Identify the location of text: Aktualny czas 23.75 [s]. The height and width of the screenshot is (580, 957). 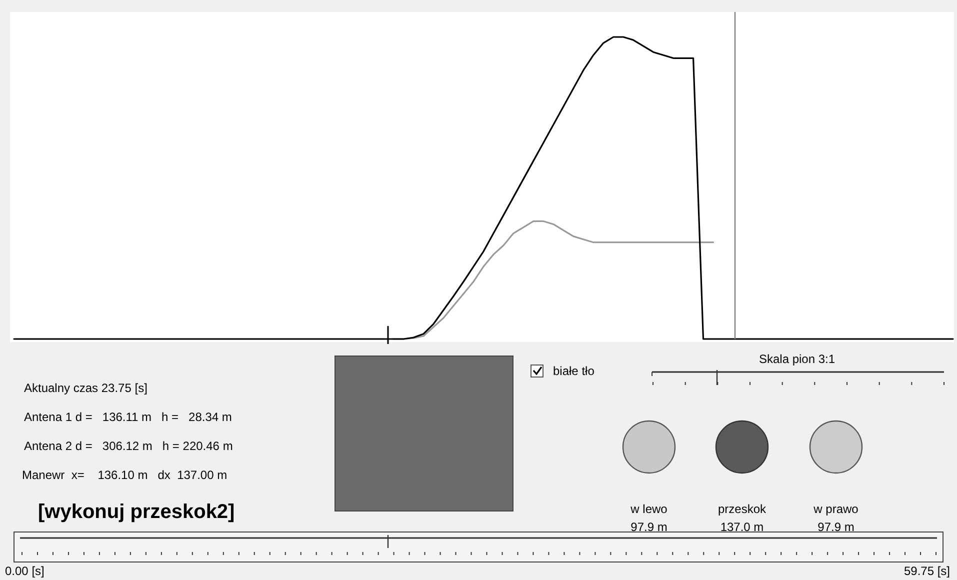
(86, 388).